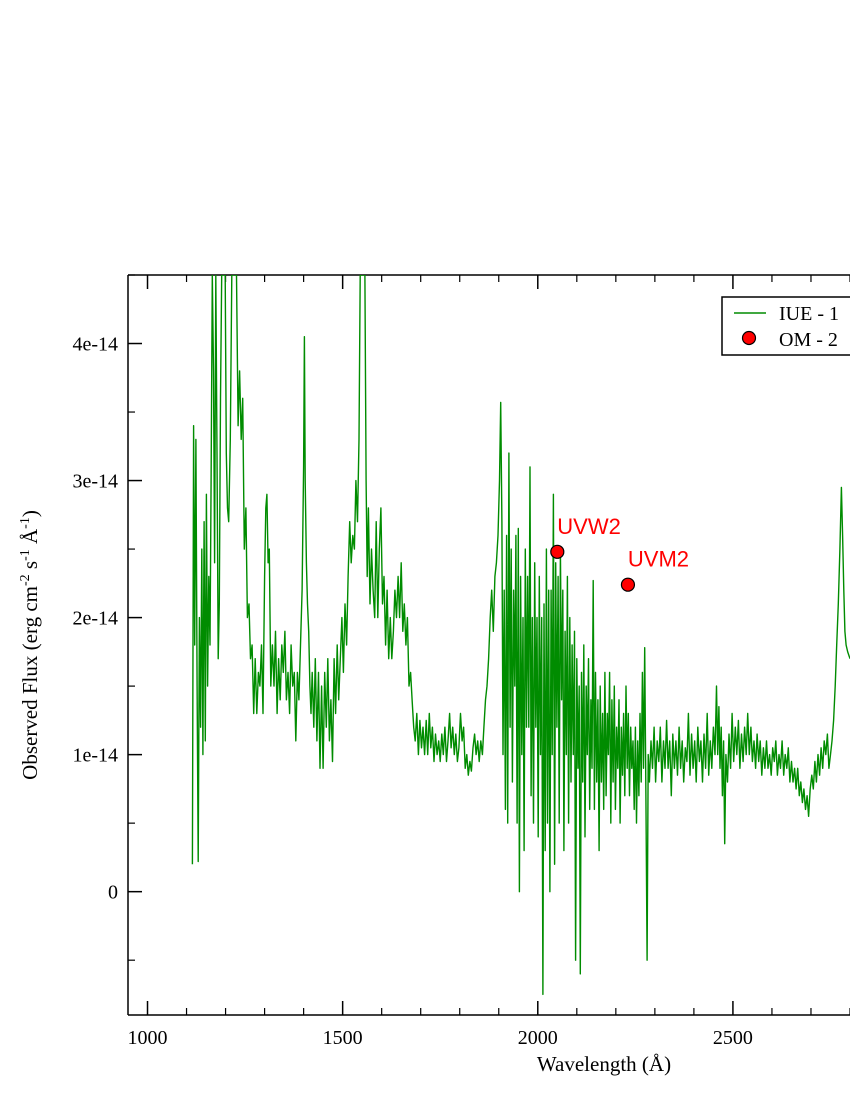 The image size is (850, 1100). I want to click on x-tick-label: 1000, so click(148, 1038).